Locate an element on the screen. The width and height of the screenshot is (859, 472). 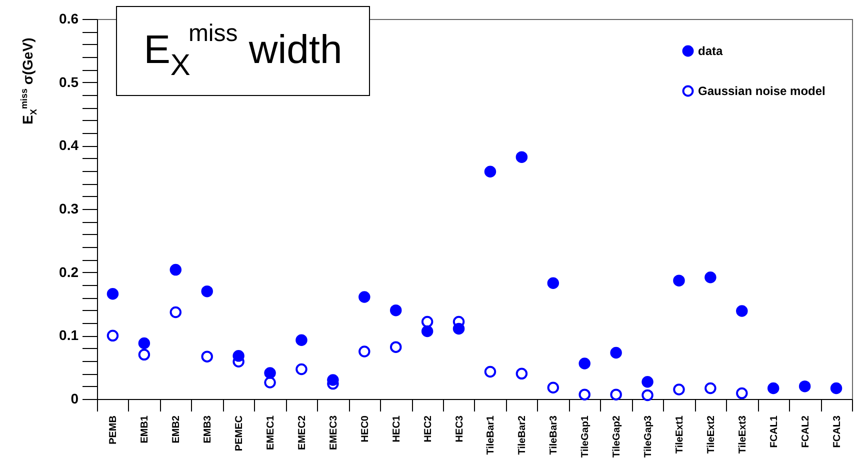
x-tick-label: EMEC1 is located at coordinates (271, 432).